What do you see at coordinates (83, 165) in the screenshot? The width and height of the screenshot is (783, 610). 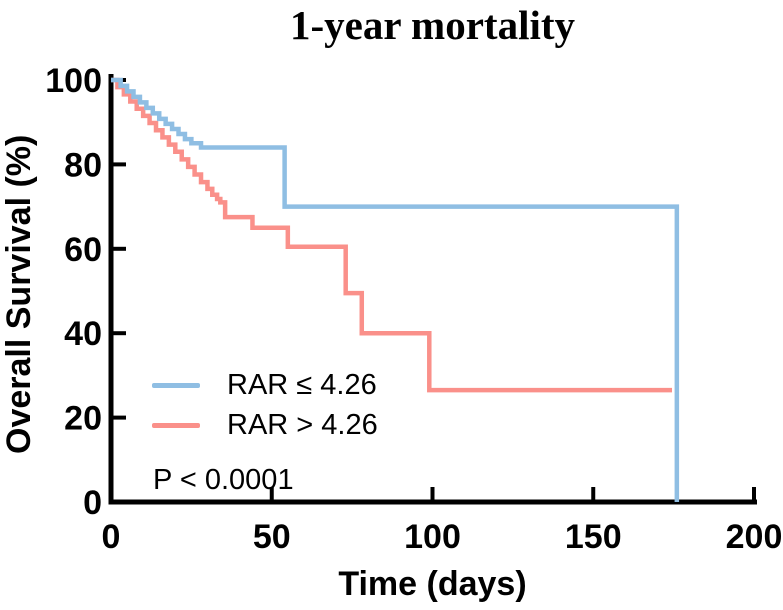 I see `svg-text: 80` at bounding box center [83, 165].